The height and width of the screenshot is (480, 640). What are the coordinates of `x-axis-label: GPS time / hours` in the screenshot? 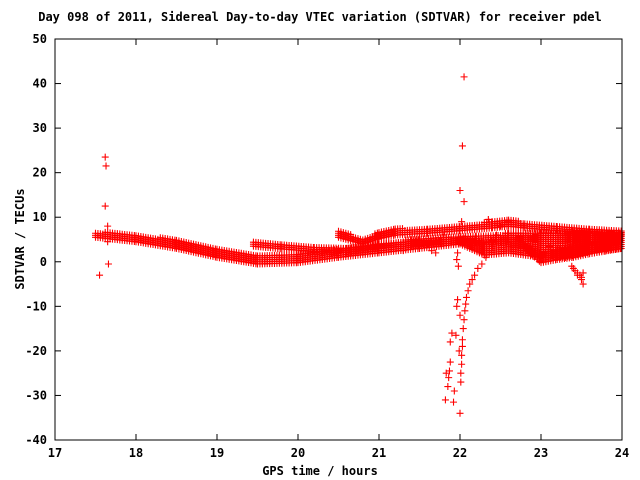 It's located at (320, 471).